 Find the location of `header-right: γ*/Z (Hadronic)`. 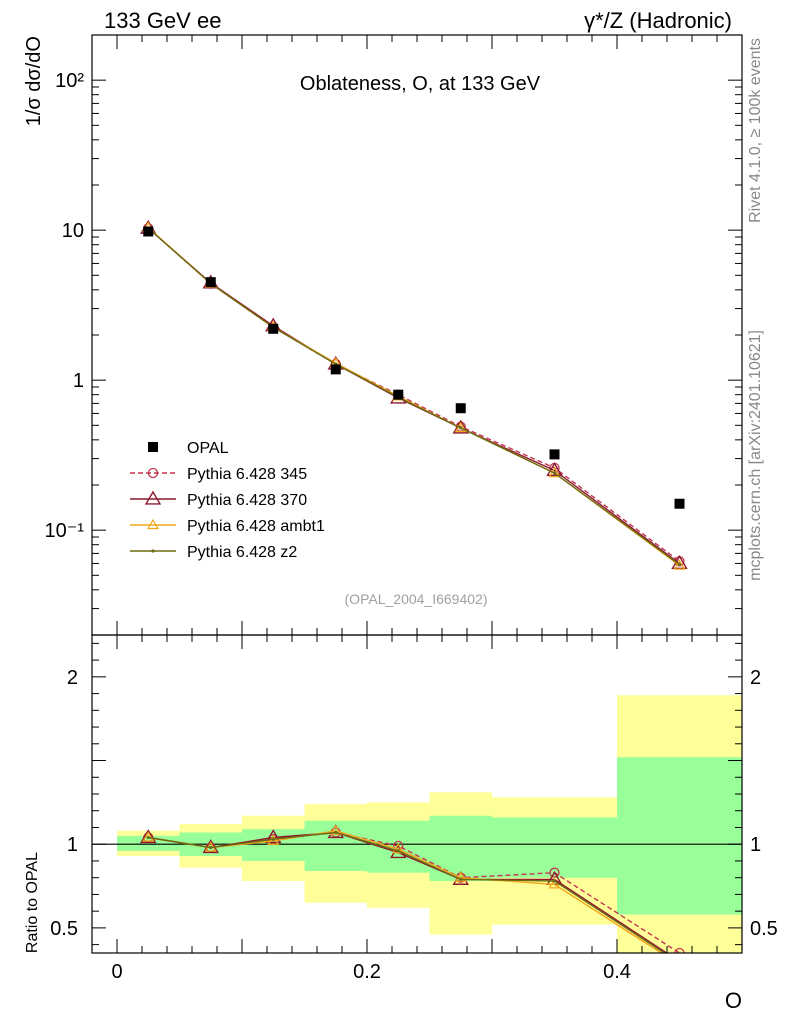

header-right: γ*/Z (Hadronic) is located at coordinates (658, 20).